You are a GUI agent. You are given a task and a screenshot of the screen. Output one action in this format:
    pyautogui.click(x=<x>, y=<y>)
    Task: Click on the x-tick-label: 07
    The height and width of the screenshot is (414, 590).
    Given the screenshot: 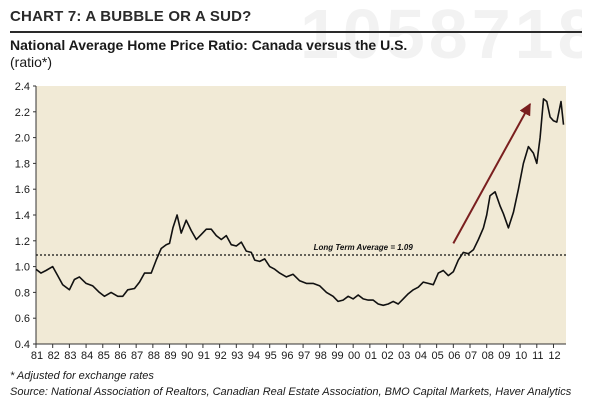 What is the action you would take?
    pyautogui.click(x=471, y=356)
    